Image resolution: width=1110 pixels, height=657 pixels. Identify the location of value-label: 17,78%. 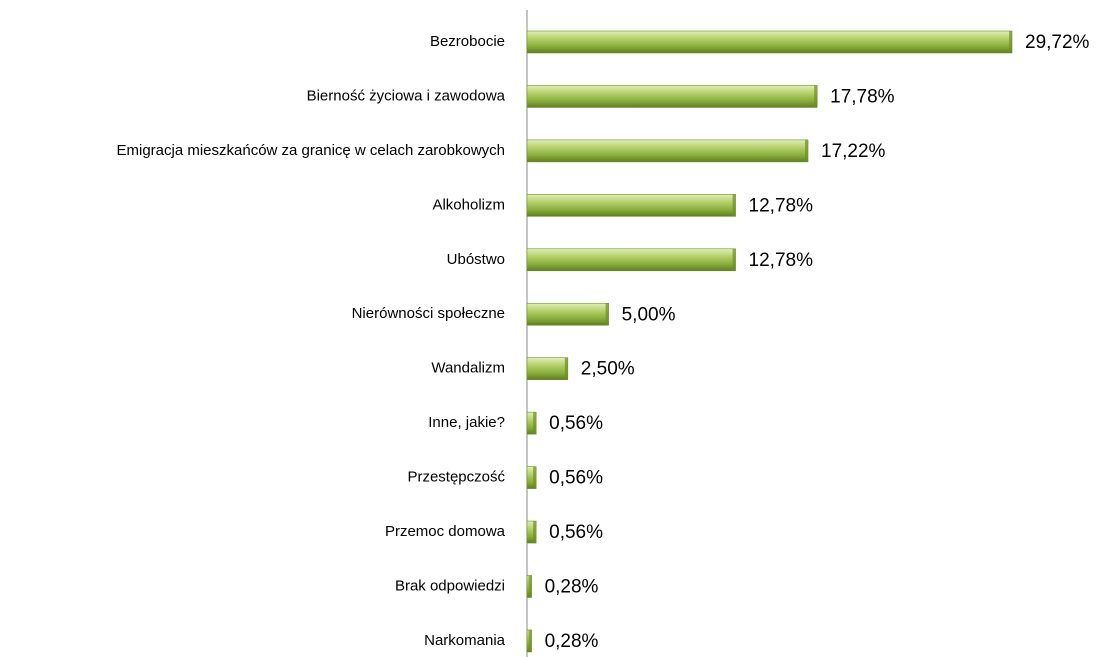
(862, 96).